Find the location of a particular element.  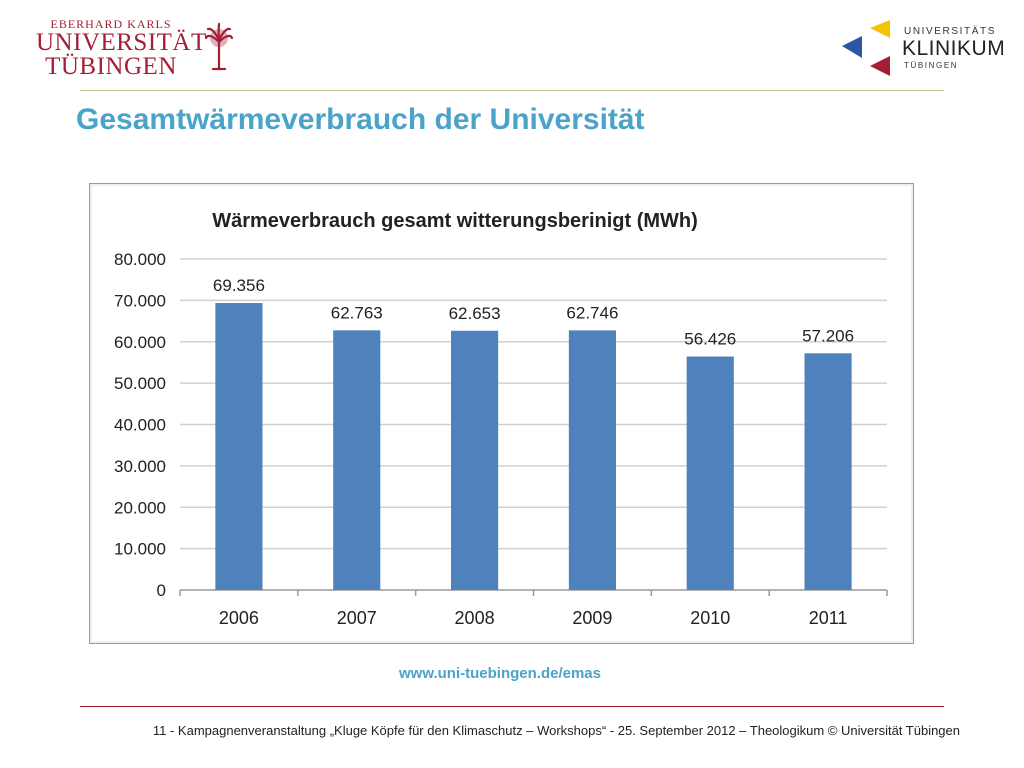

university-logo-line2: UNIVERSITÄT is located at coordinates (121, 42).